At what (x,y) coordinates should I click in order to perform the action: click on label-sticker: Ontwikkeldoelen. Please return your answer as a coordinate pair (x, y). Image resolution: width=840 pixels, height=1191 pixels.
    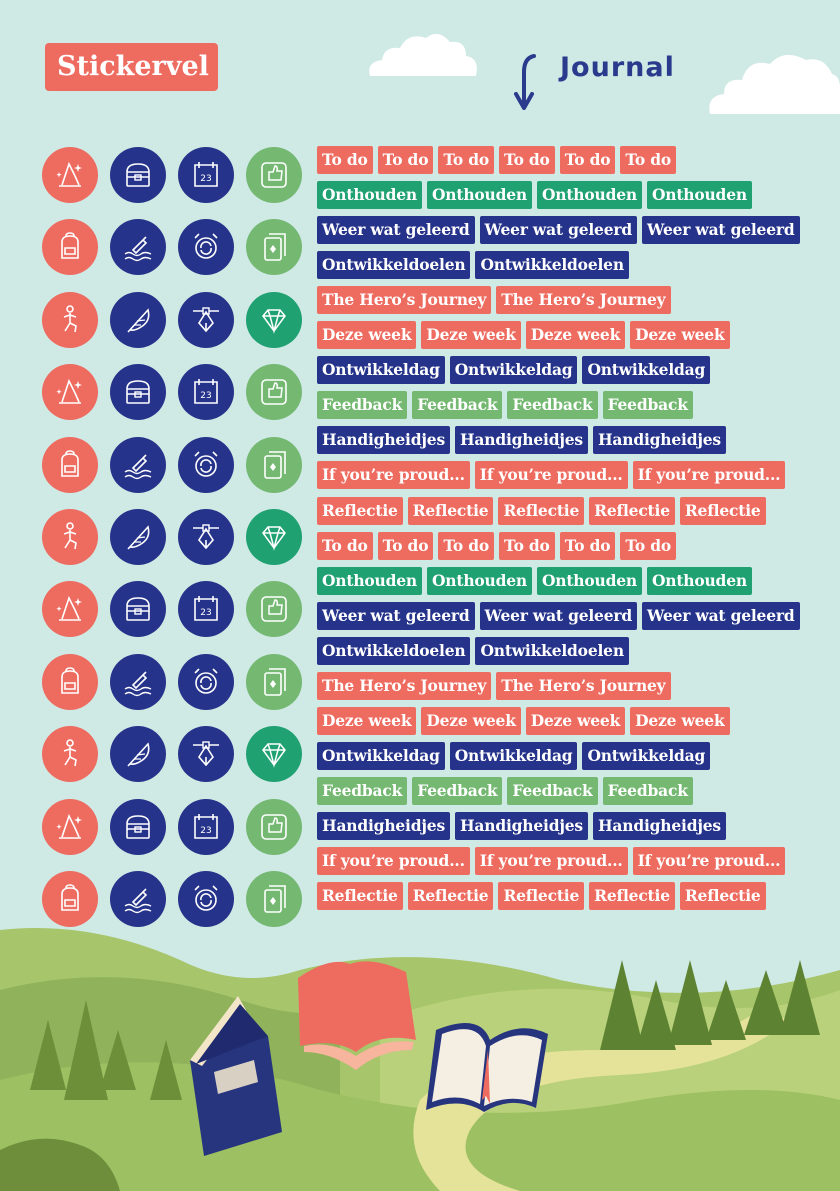
    Looking at the image, I should click on (394, 265).